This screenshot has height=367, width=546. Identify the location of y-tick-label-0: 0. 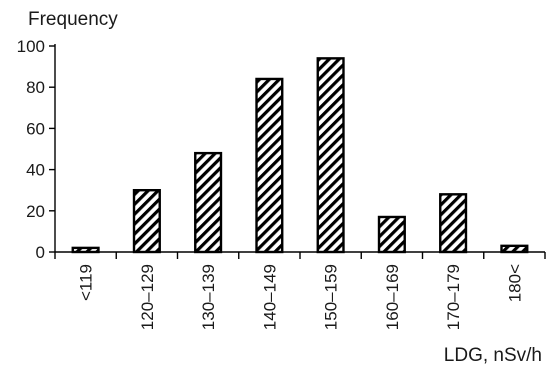
(40, 252).